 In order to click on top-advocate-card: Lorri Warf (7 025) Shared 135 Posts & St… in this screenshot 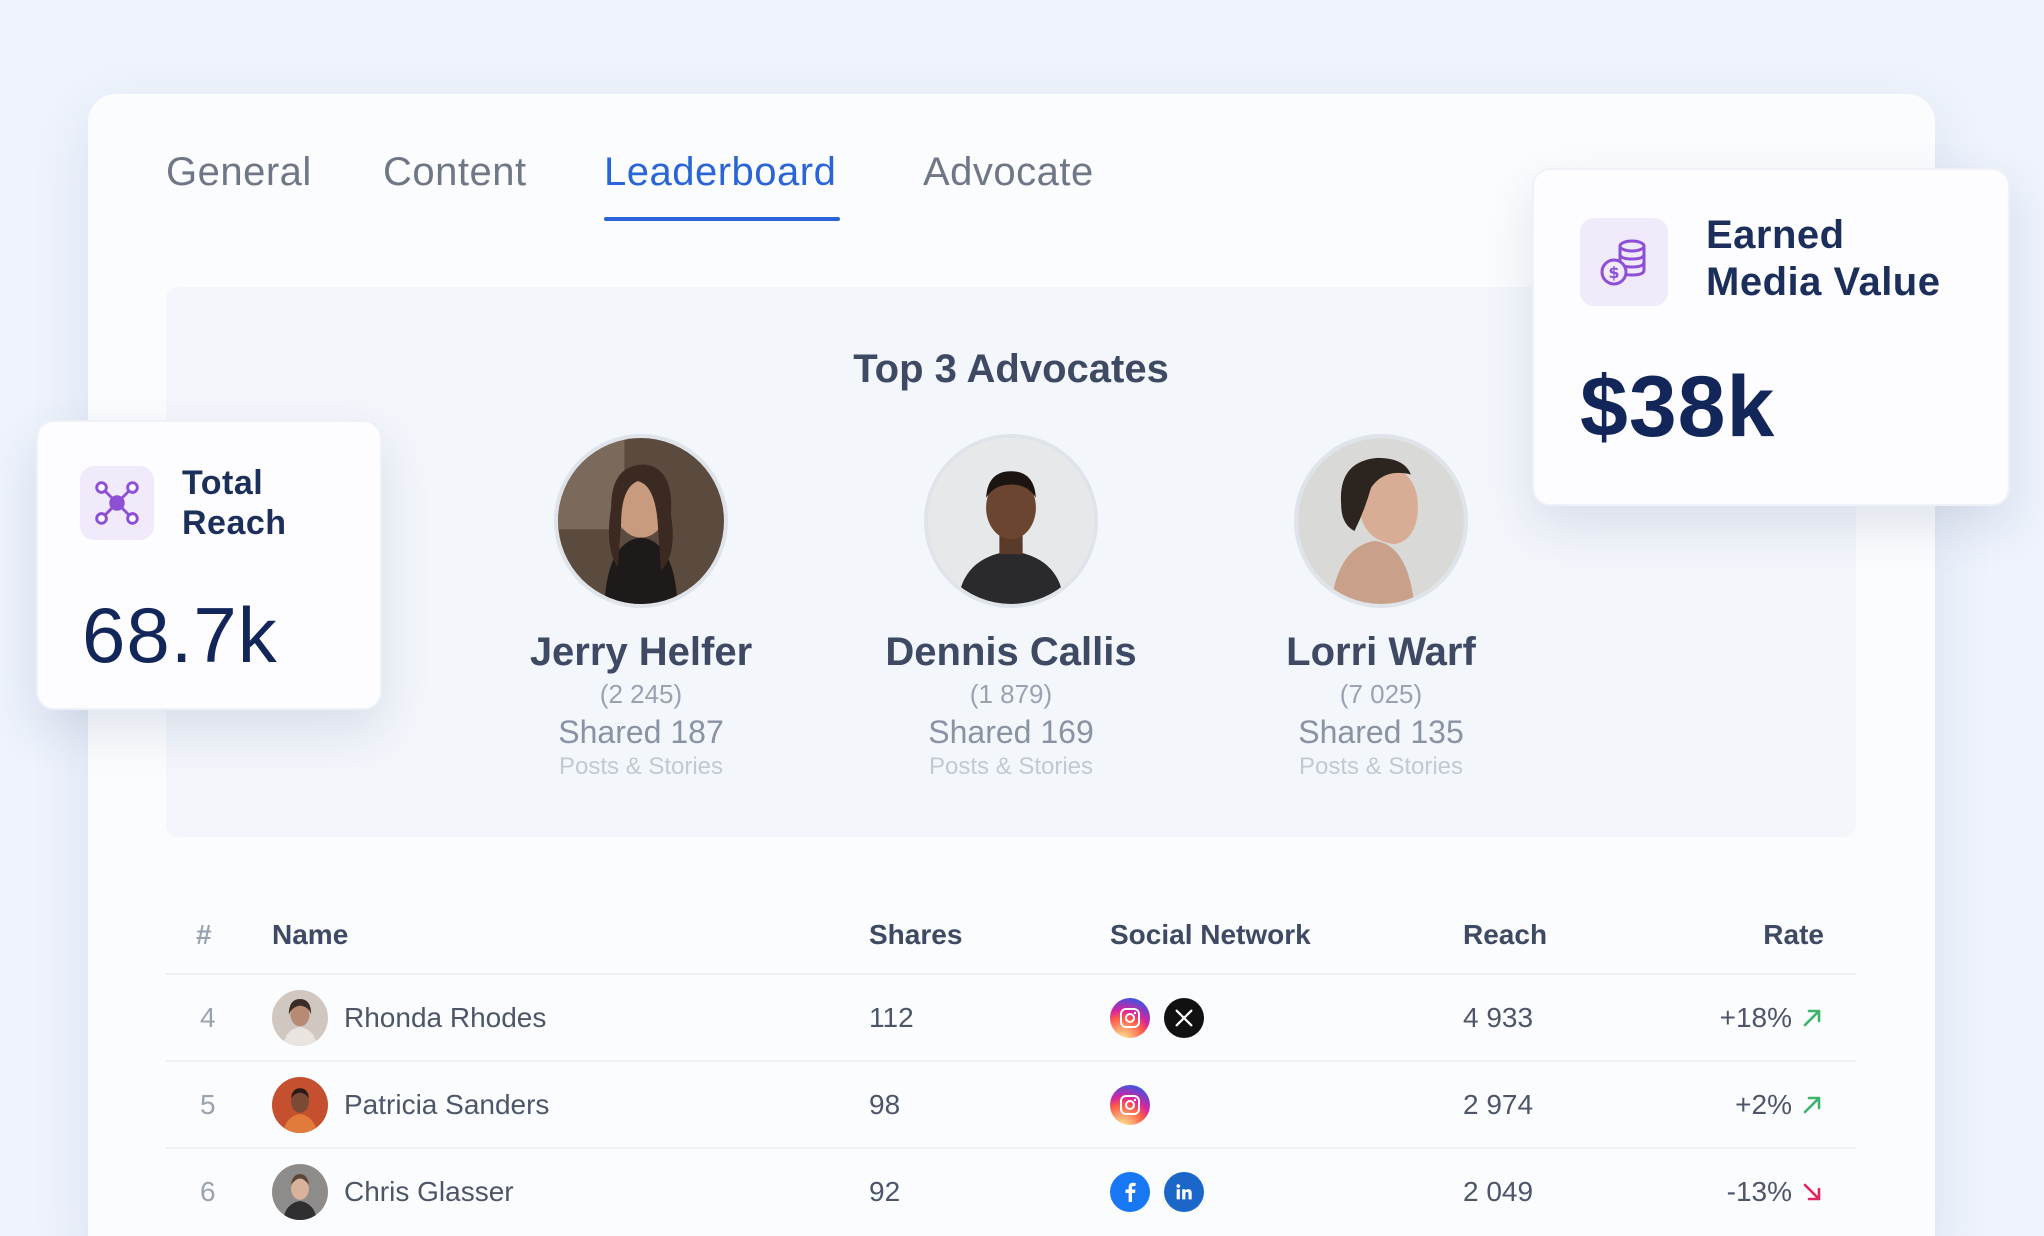, I will do `click(1381, 607)`.